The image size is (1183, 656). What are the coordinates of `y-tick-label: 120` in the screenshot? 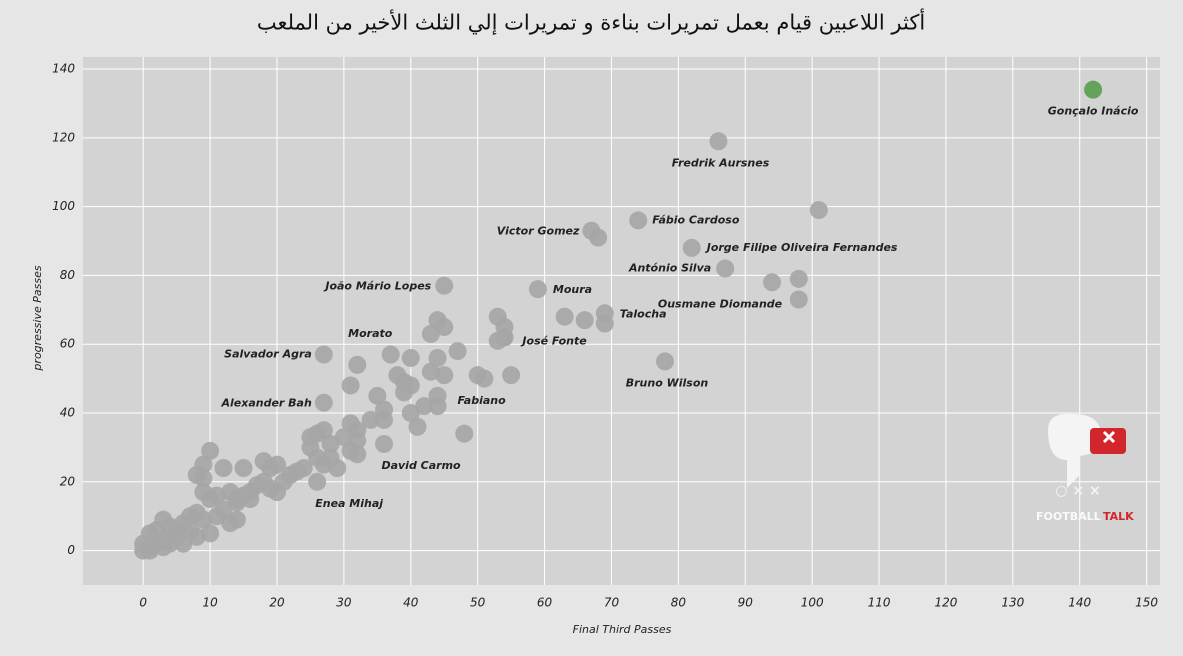 It's located at (63, 137).